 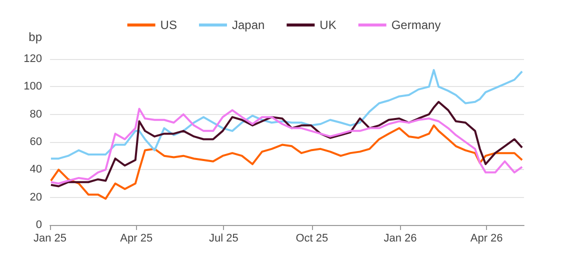 I want to click on y-tick-label: 80, so click(x=36, y=114).